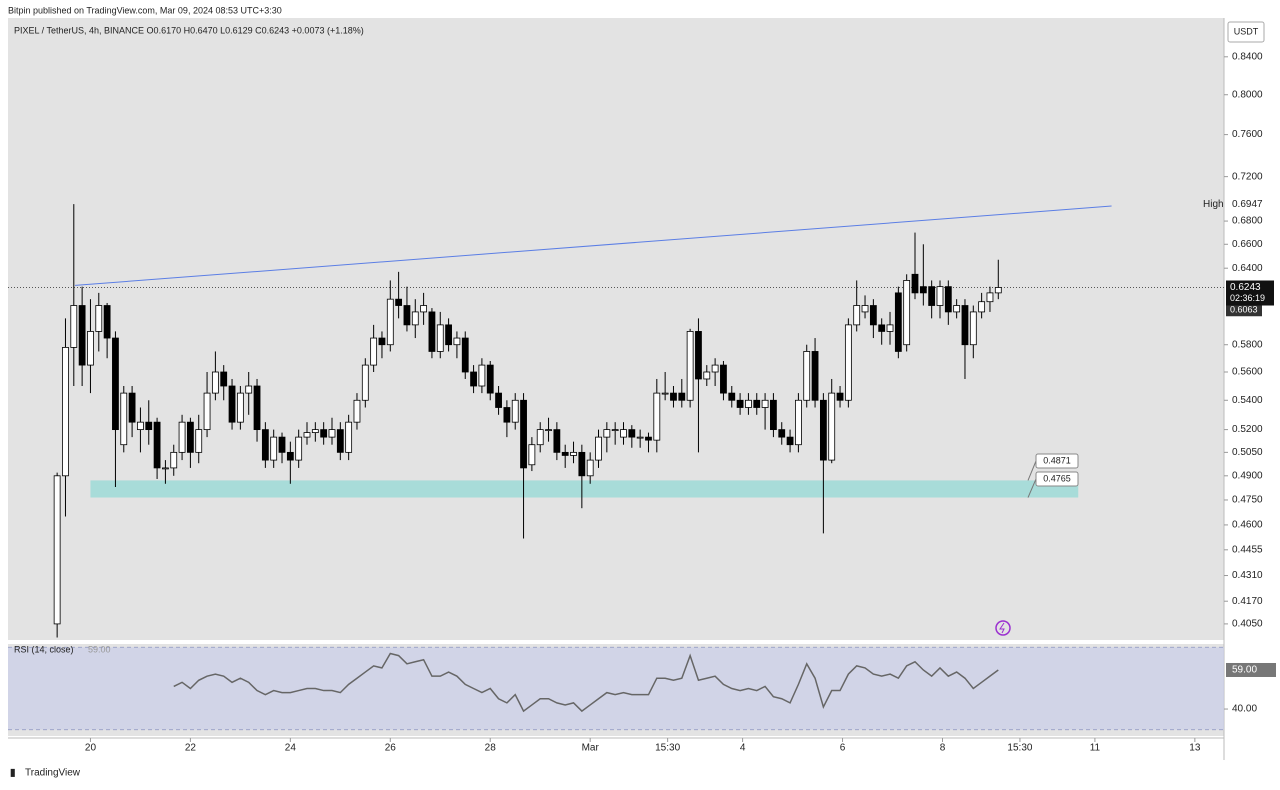 The height and width of the screenshot is (790, 1280). What do you see at coordinates (616, 688) in the screenshot?
I see `rsi-band-fill` at bounding box center [616, 688].